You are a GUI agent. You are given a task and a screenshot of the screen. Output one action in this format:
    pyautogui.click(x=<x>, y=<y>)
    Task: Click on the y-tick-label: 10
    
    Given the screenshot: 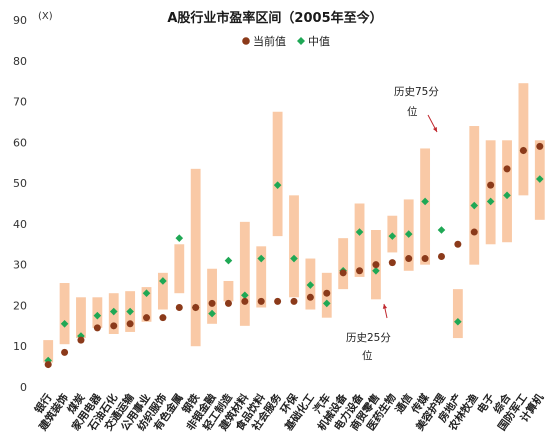 What is the action you would take?
    pyautogui.click(x=20, y=346)
    